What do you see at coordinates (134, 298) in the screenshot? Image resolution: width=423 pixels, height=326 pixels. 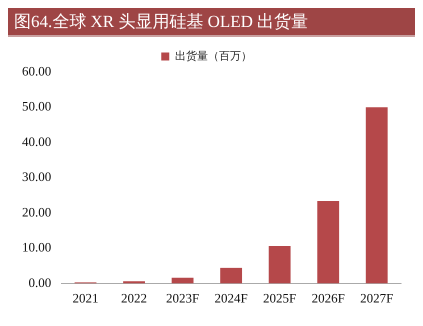 I see `x-tick-label: 2022` at bounding box center [134, 298].